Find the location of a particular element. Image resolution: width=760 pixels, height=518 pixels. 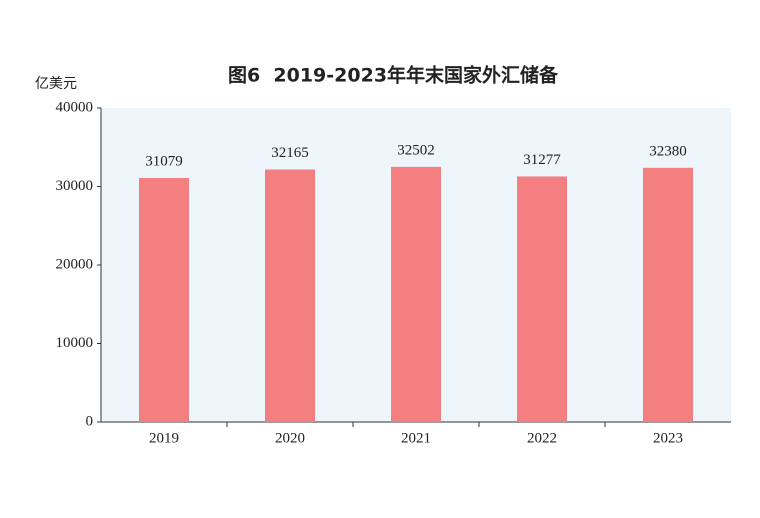

x-tick-label: 2019 is located at coordinates (164, 438).